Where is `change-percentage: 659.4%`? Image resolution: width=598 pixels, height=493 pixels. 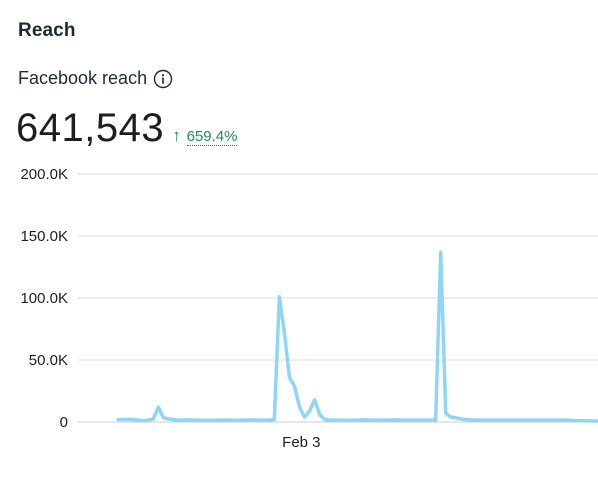 change-percentage: 659.4% is located at coordinates (212, 137).